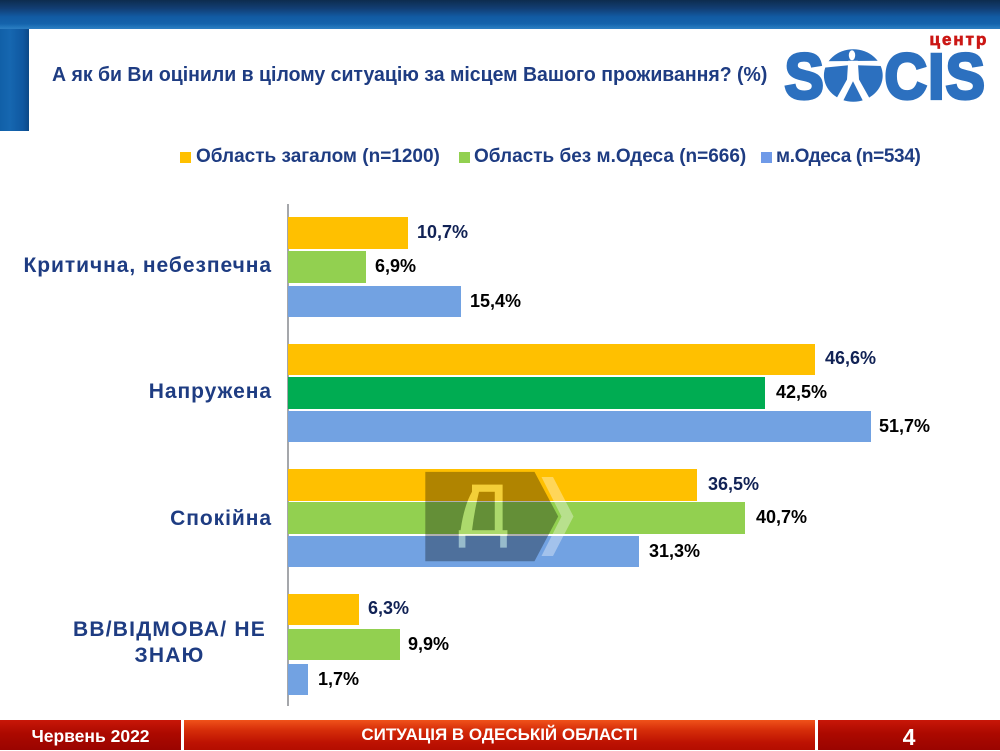 This screenshot has height=751, width=1000. I want to click on svg-text: CIS, so click(935, 75).